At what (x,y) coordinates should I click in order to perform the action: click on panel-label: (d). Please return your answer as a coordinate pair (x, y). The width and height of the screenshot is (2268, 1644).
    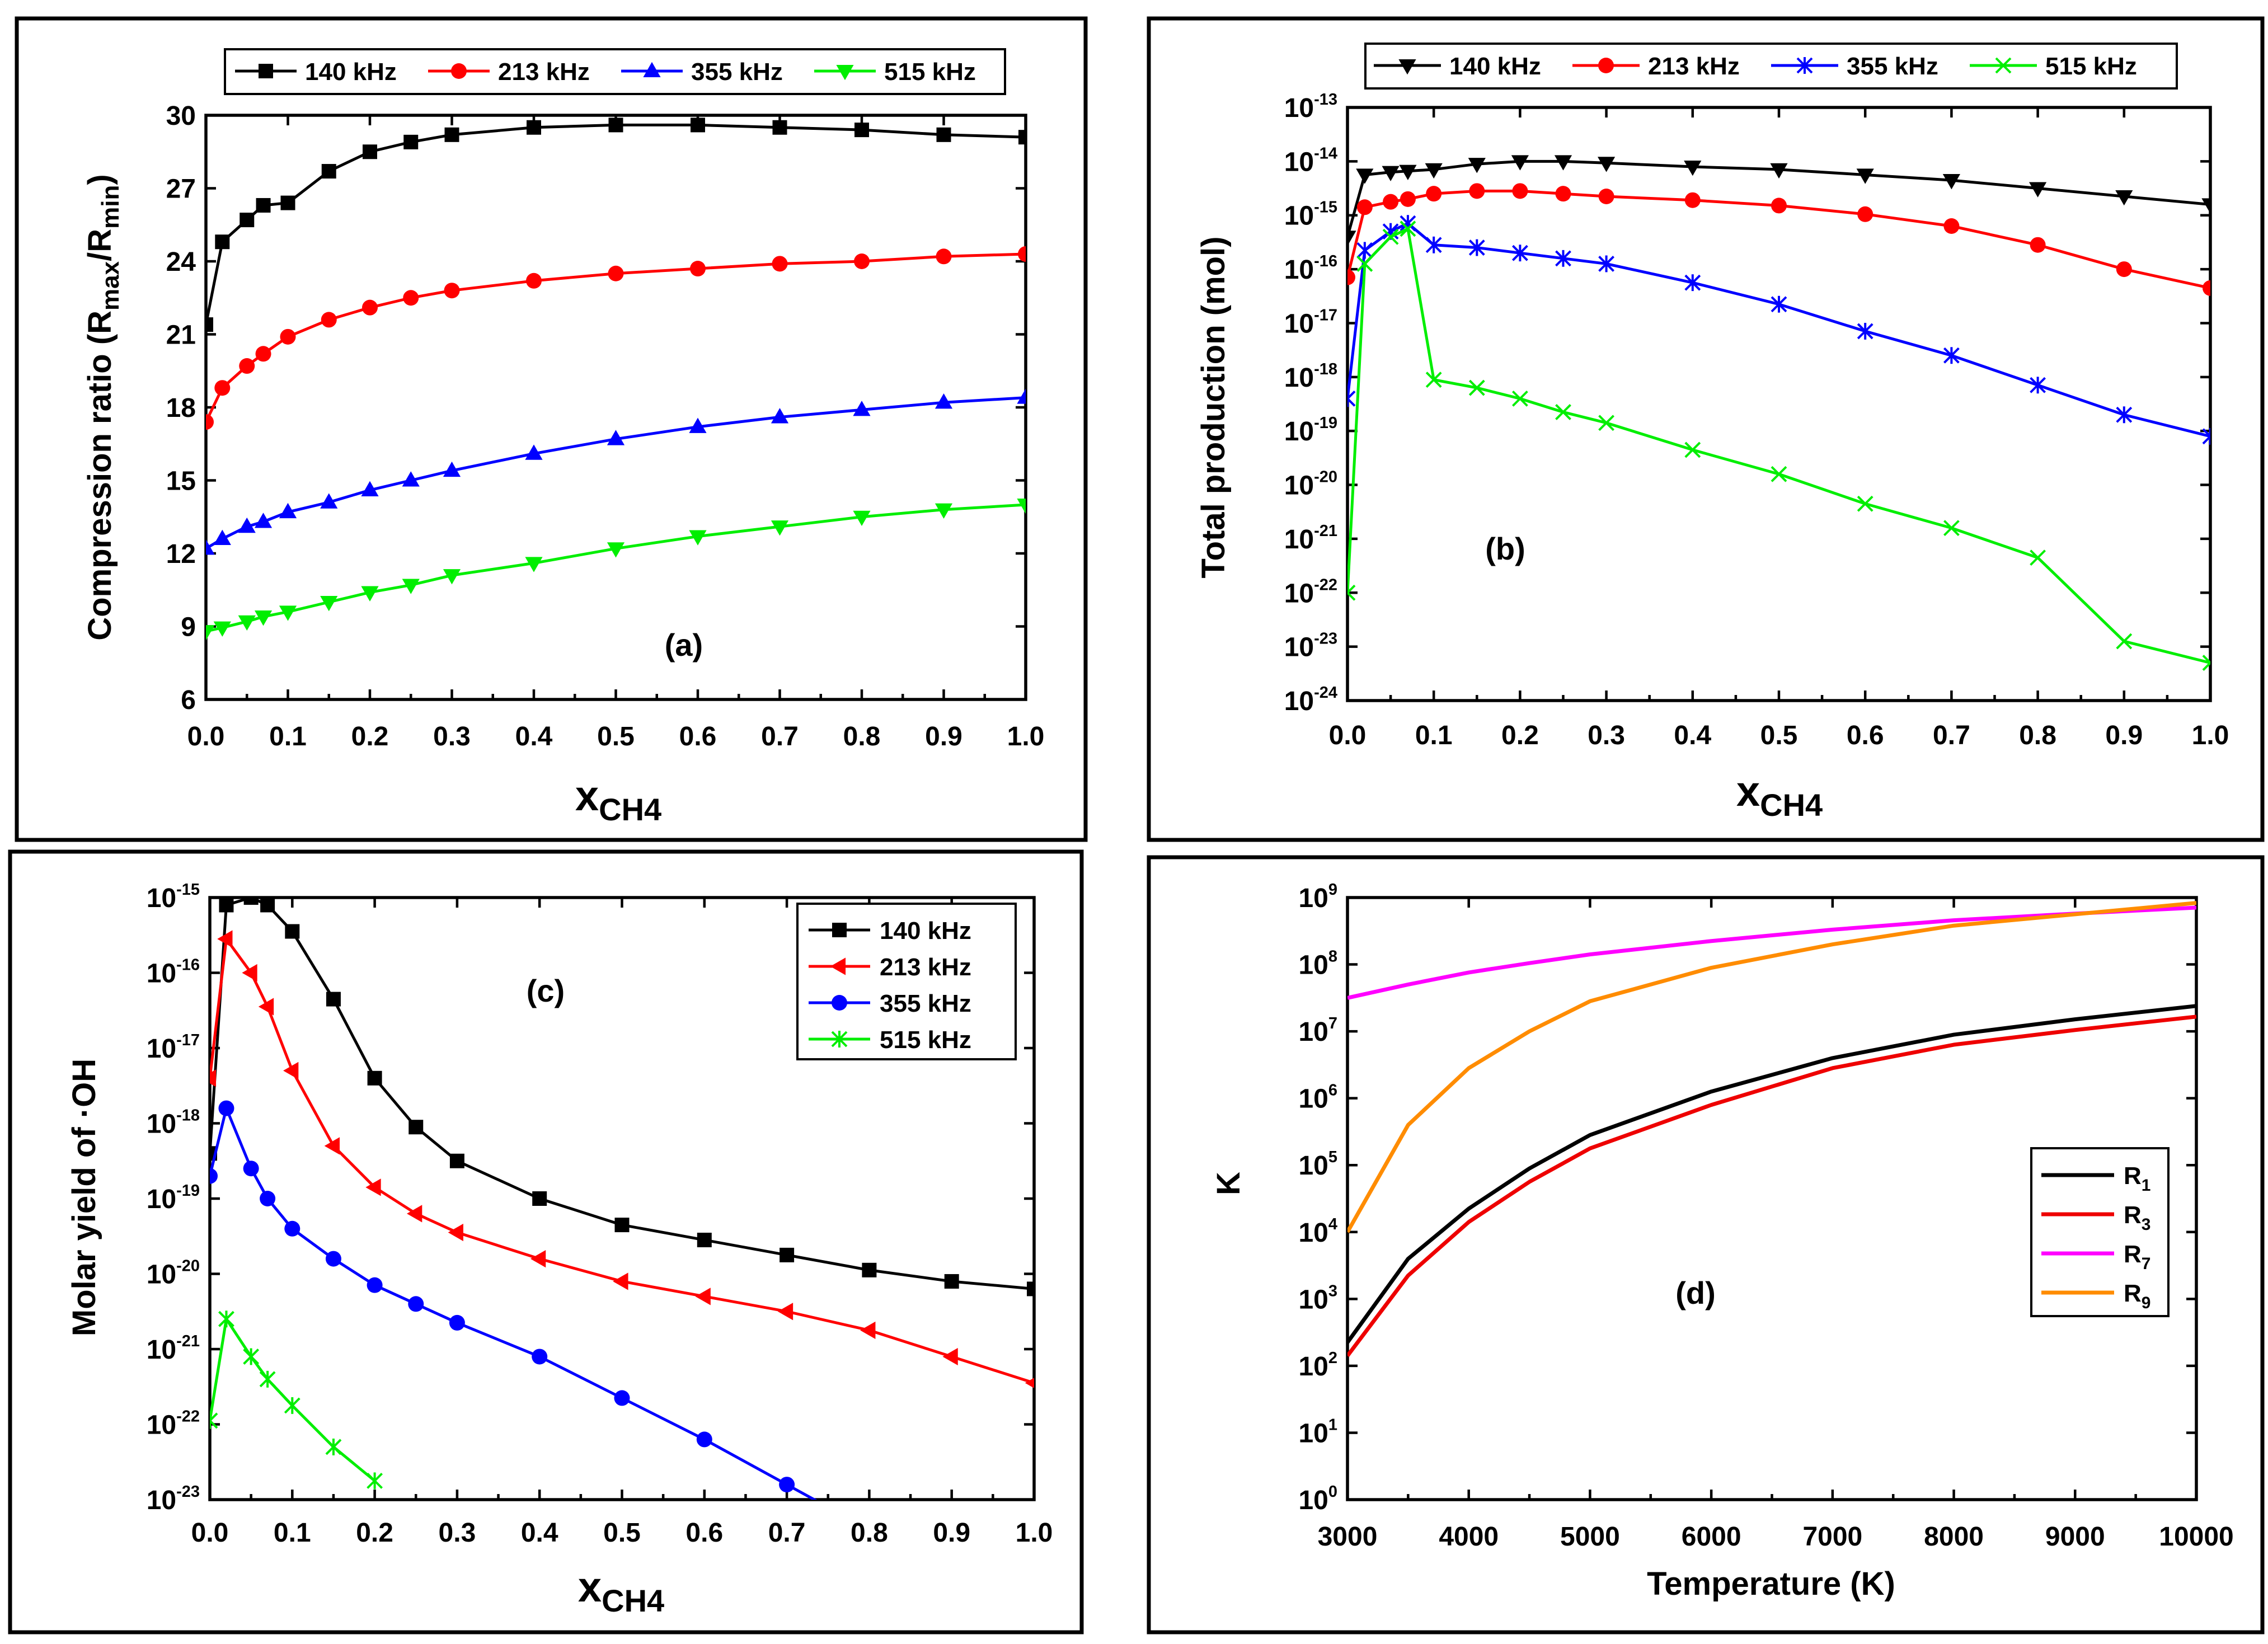
    Looking at the image, I should click on (1695, 1292).